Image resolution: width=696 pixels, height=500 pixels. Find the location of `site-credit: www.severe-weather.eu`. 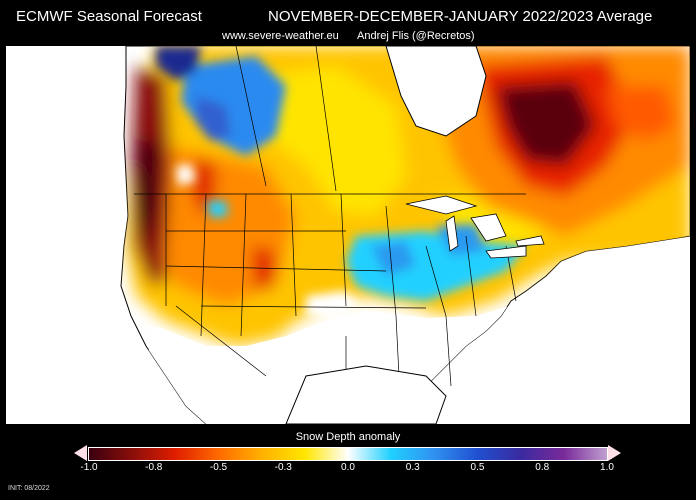

site-credit: www.severe-weather.eu is located at coordinates (280, 36).